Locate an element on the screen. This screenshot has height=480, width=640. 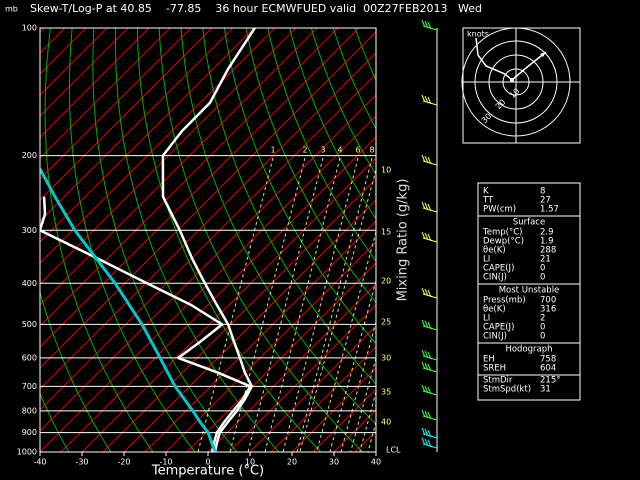
index-value: 604 is located at coordinates (548, 369).